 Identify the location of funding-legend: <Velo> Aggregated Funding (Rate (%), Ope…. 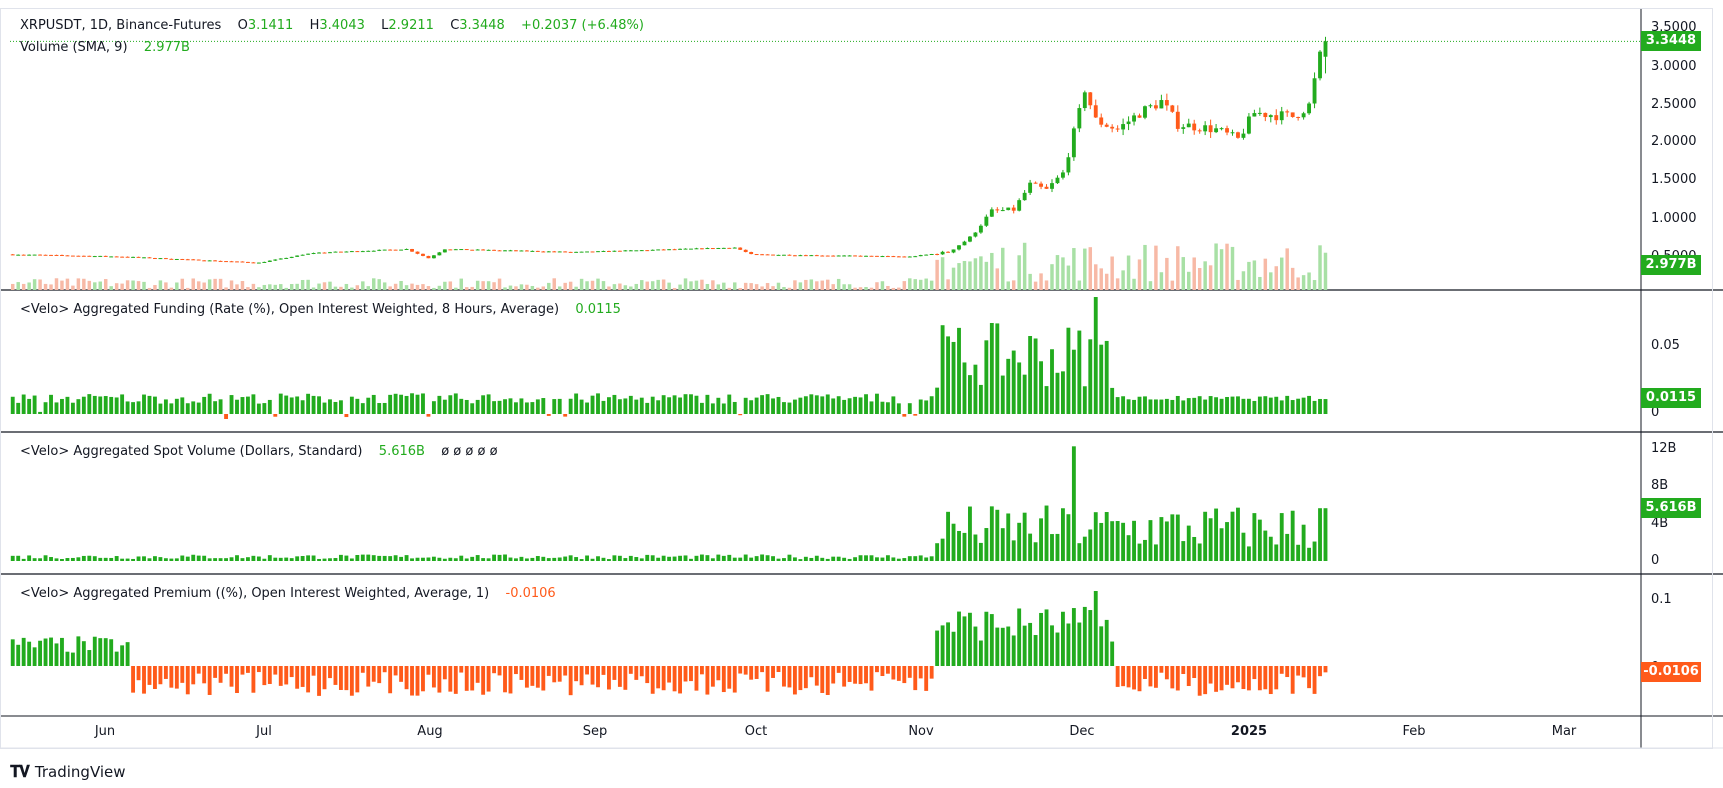
(320, 309).